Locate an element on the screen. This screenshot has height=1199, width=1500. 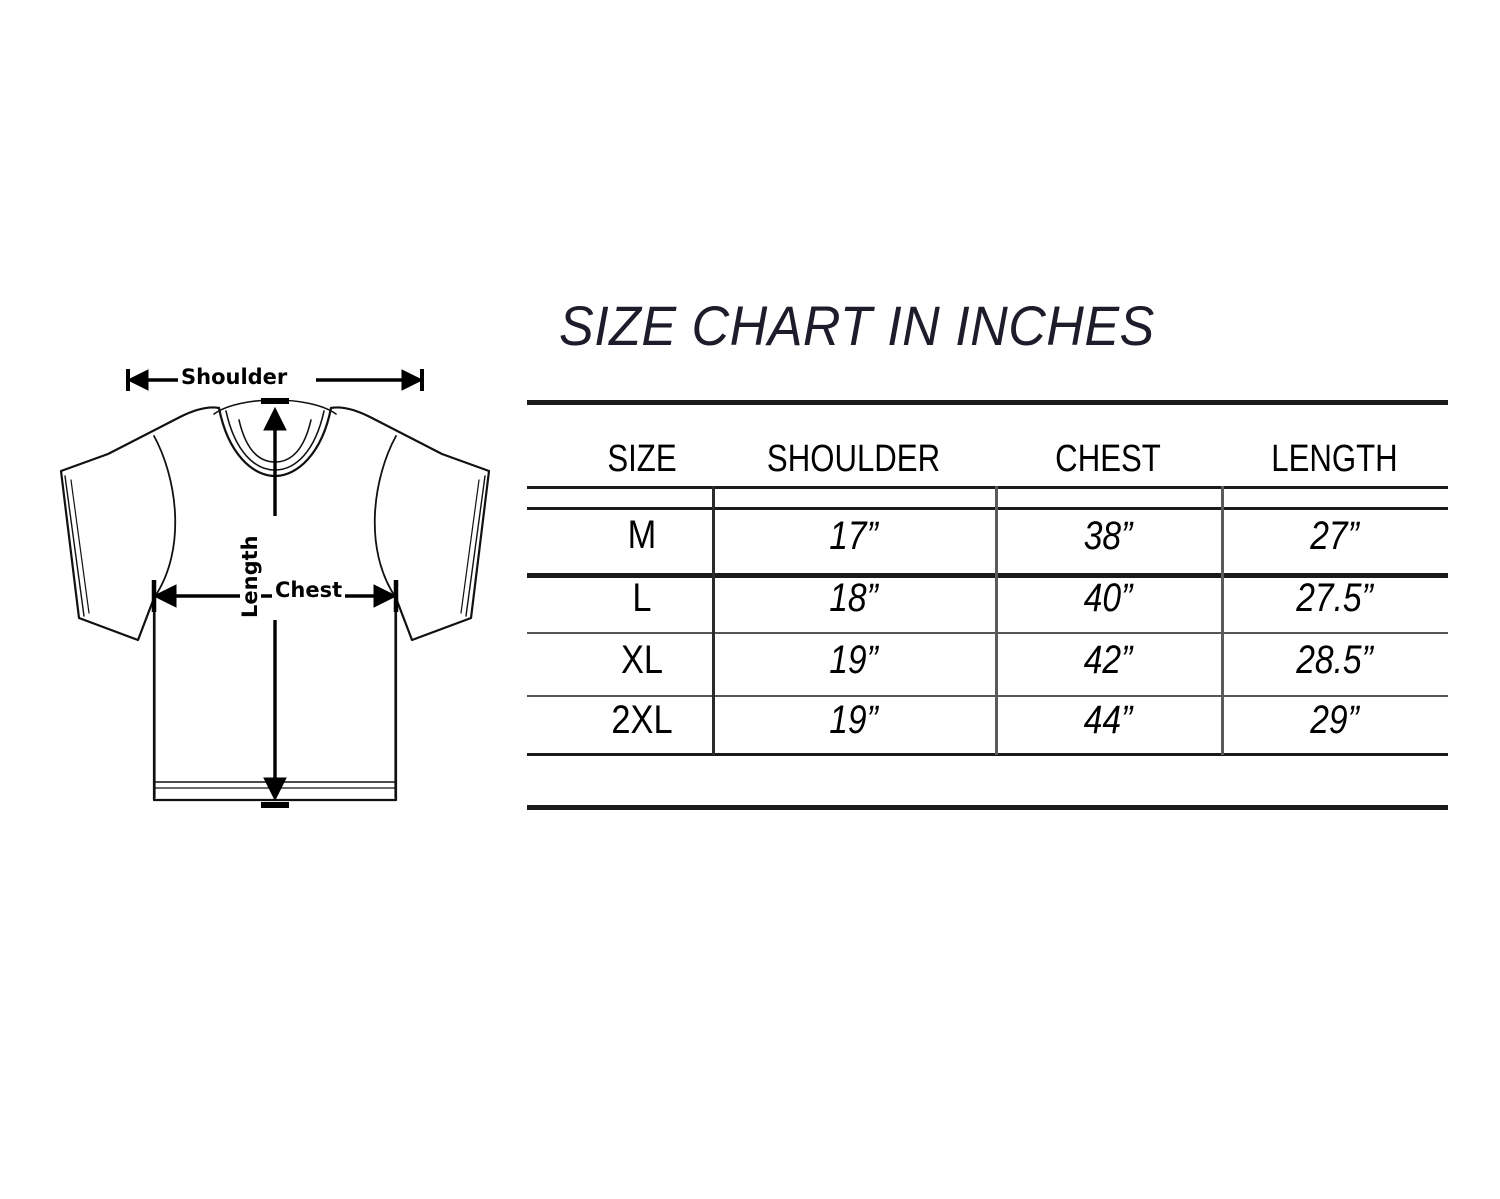
chest-dimension-label: Chest is located at coordinates (309, 590).